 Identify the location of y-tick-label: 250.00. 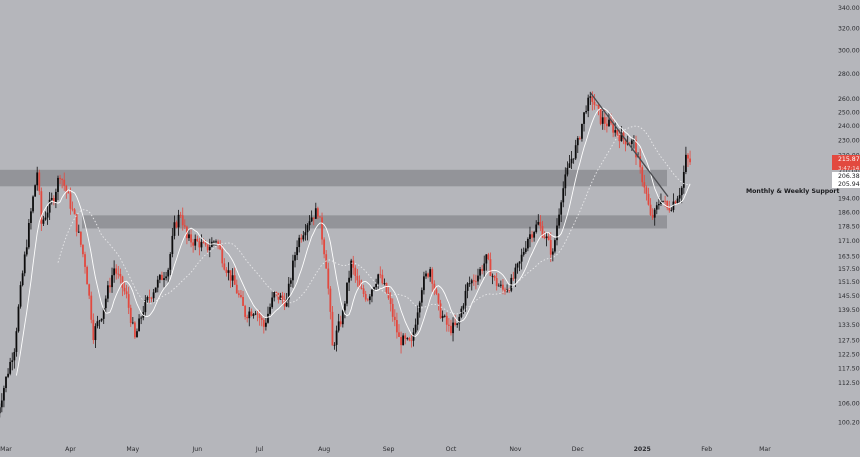
(849, 112).